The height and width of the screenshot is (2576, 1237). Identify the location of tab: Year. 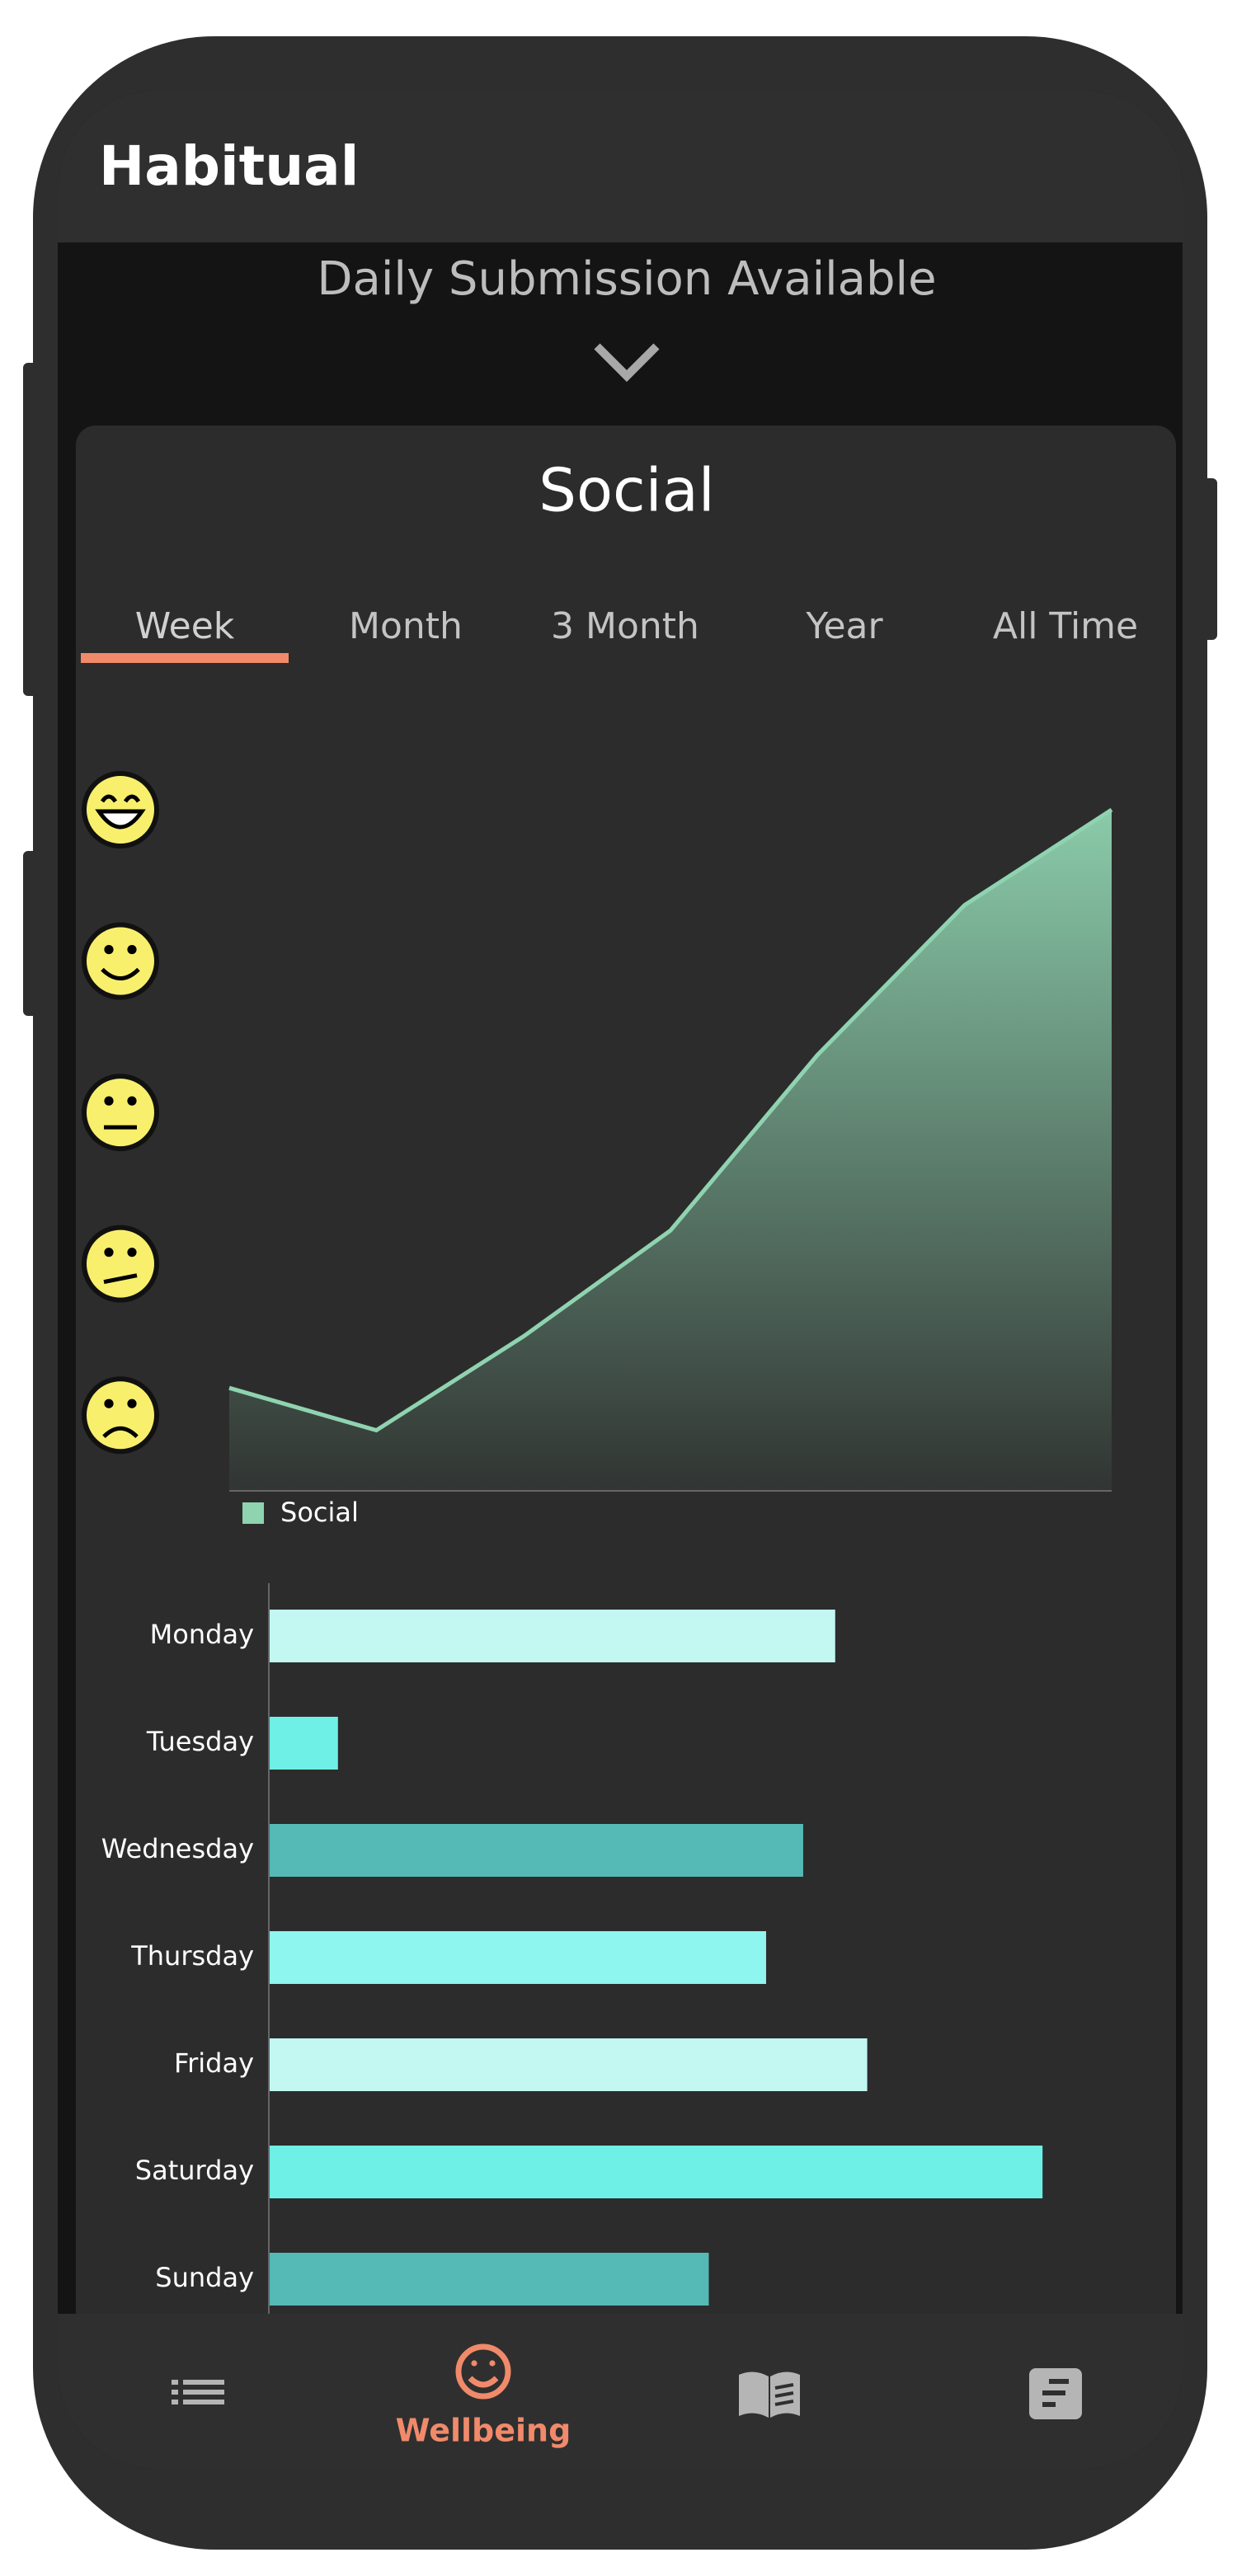
(844, 626).